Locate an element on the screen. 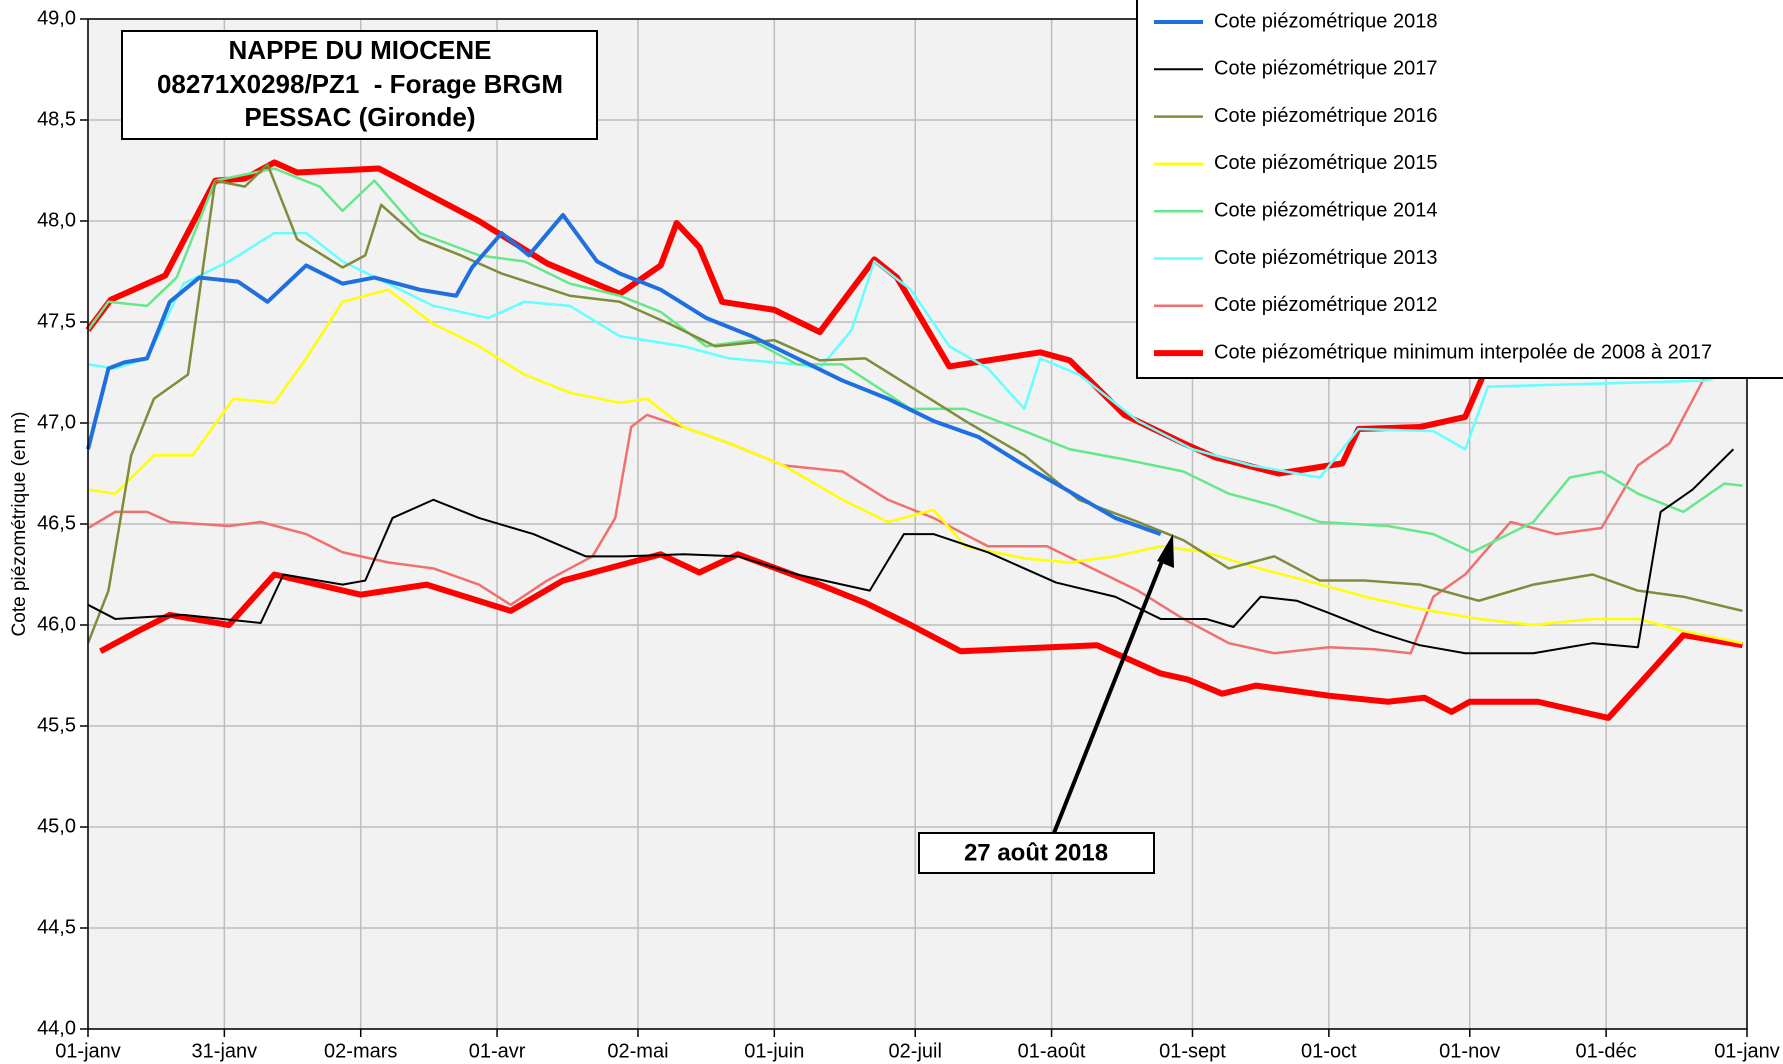 This screenshot has height=1064, width=1783. title-line: 08271X0298/PZ1 - Forage BRGM is located at coordinates (360, 84).